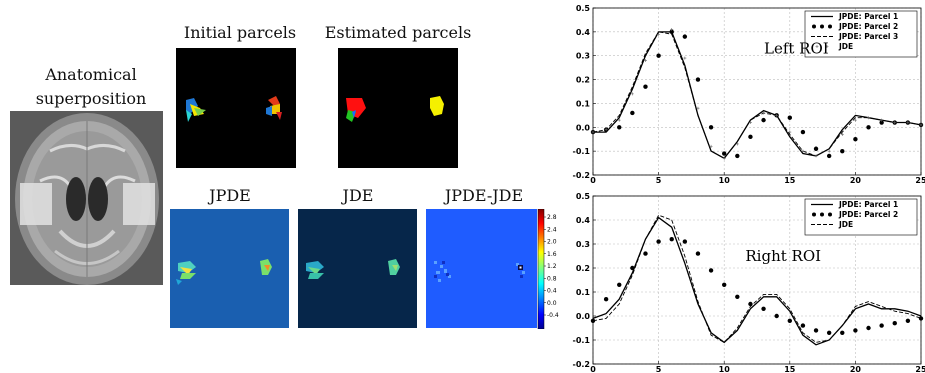  Describe the element at coordinates (659, 369) in the screenshot. I see `x-tick-label: 5` at that location.